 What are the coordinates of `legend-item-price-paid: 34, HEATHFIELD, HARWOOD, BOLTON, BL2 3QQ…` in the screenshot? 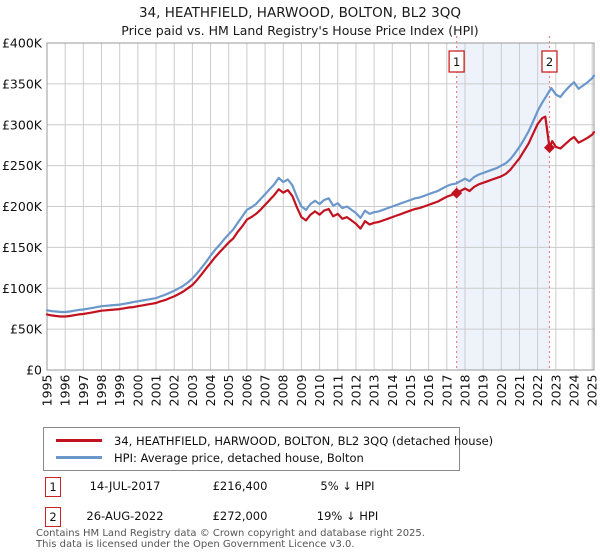 It's located at (272, 440).